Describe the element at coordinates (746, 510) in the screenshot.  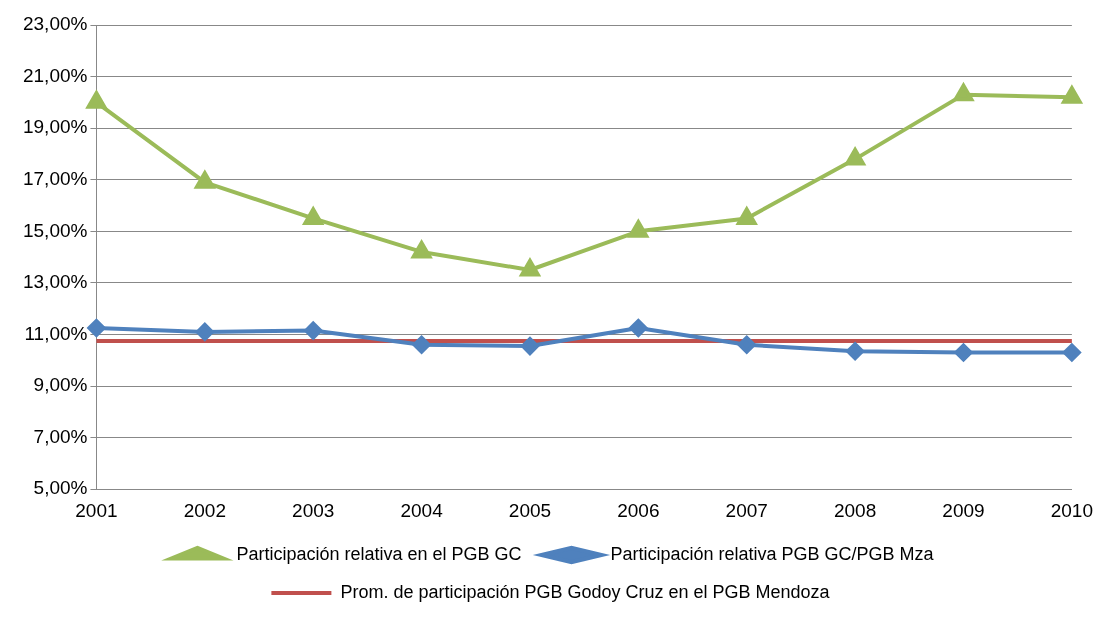
I see `x-tick-label: 2007` at that location.